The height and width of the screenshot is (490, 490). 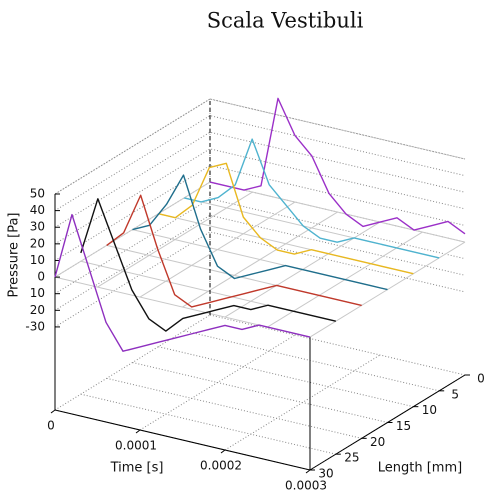 What do you see at coordinates (377, 442) in the screenshot?
I see `y-tick-label: 20` at bounding box center [377, 442].